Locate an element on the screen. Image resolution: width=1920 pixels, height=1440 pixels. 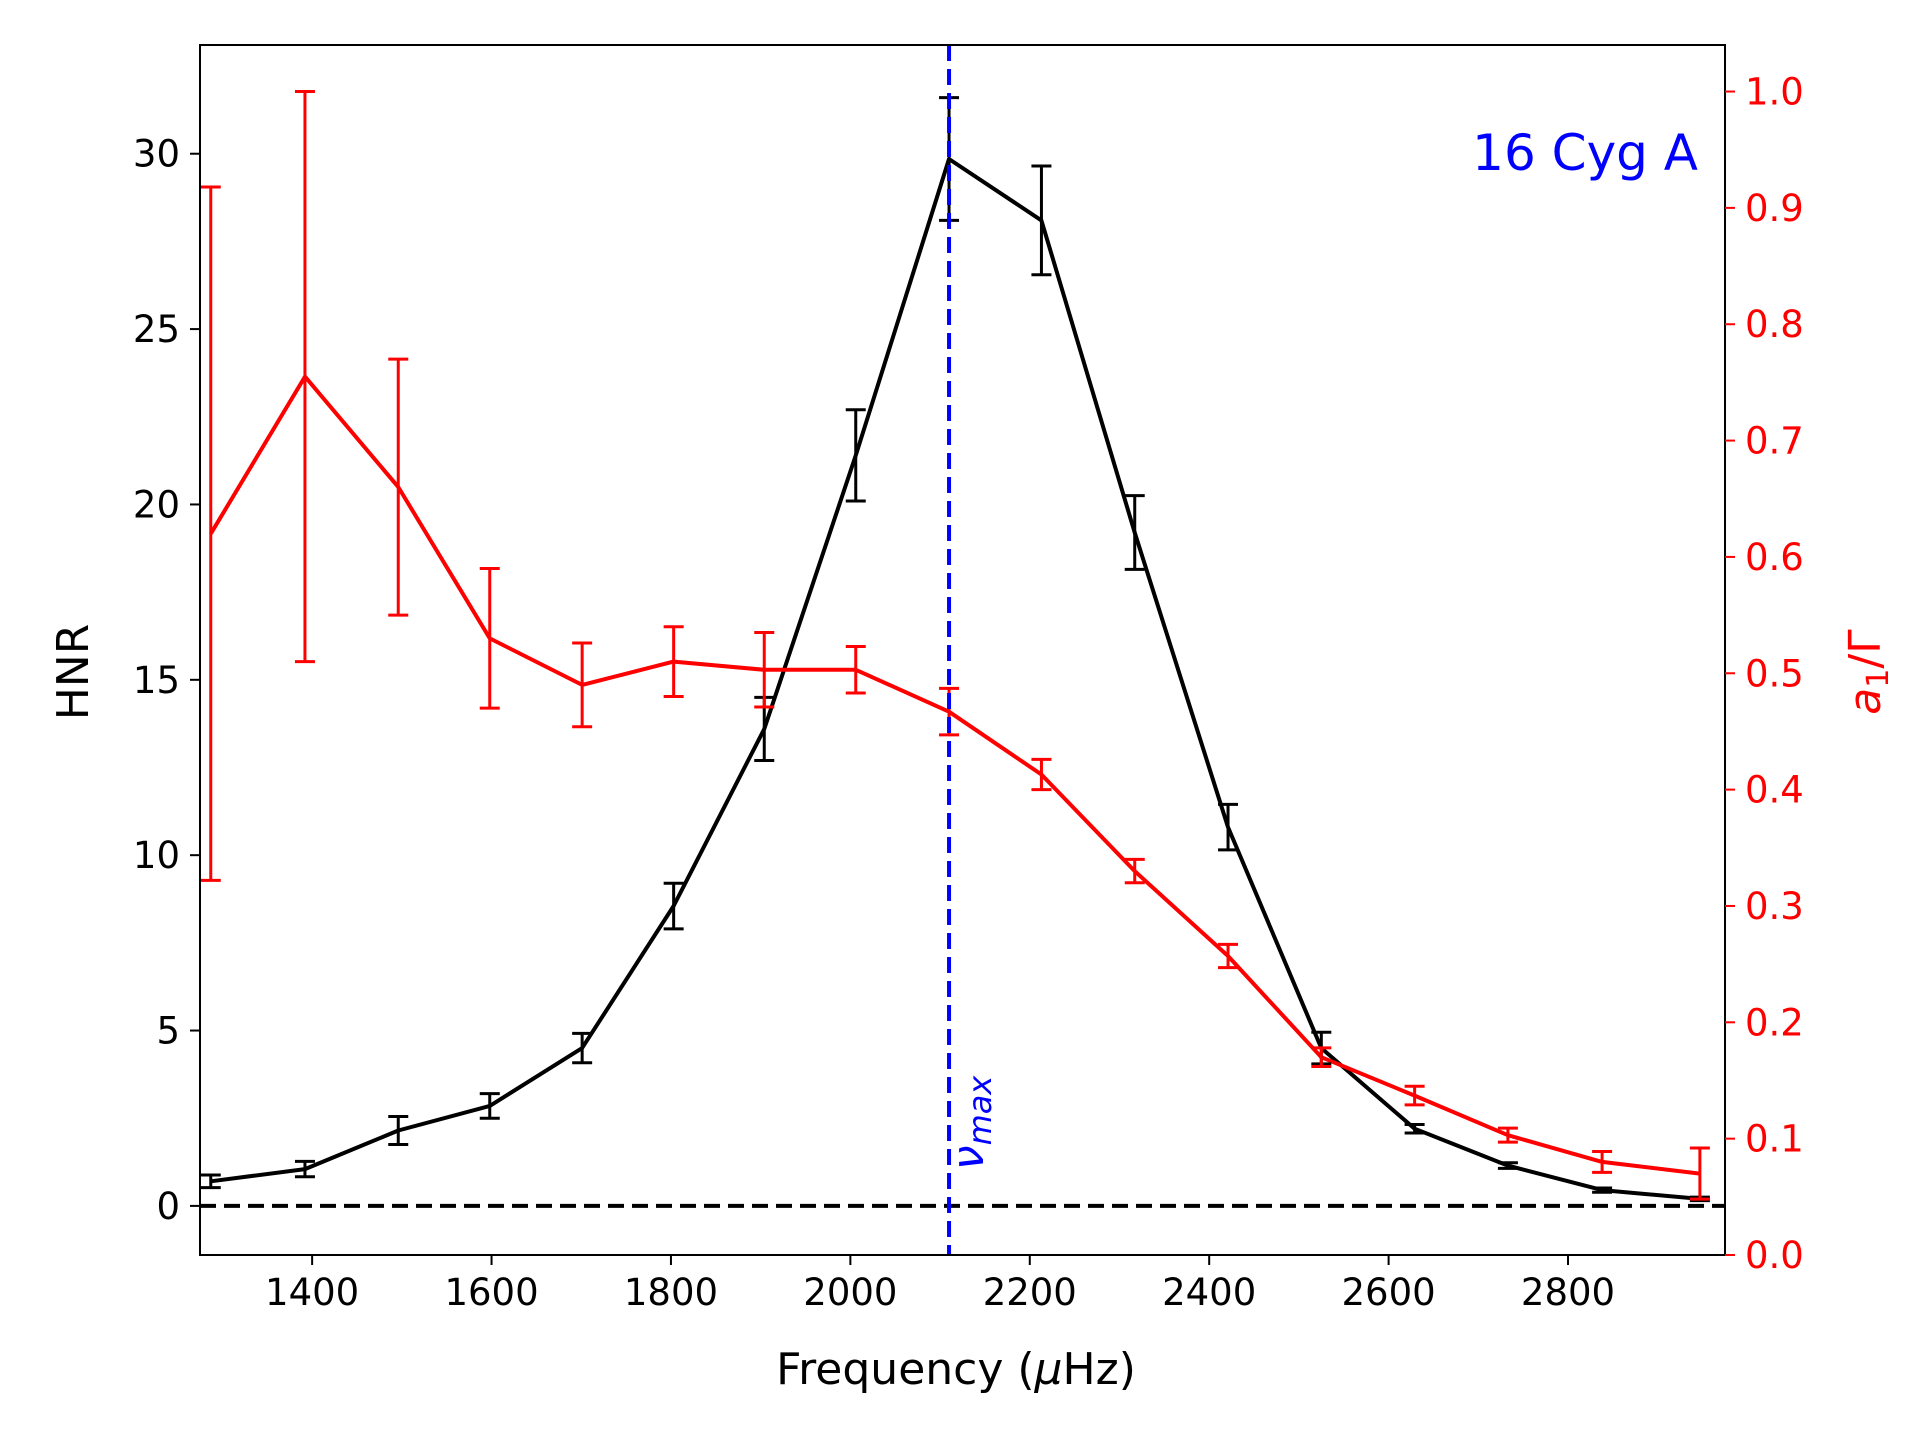
y2-tick-label: 0.3 is located at coordinates (1774, 906).